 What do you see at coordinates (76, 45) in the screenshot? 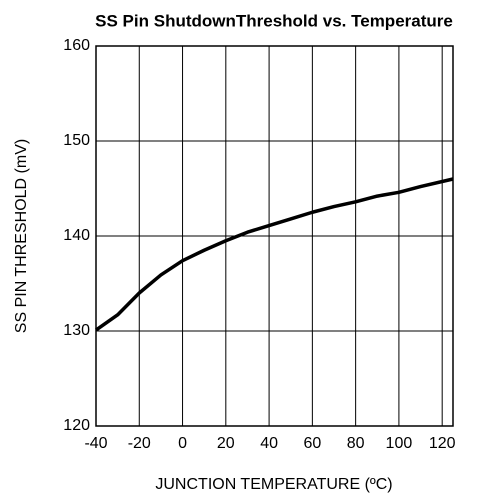
I see `y-tick-label: 160` at bounding box center [76, 45].